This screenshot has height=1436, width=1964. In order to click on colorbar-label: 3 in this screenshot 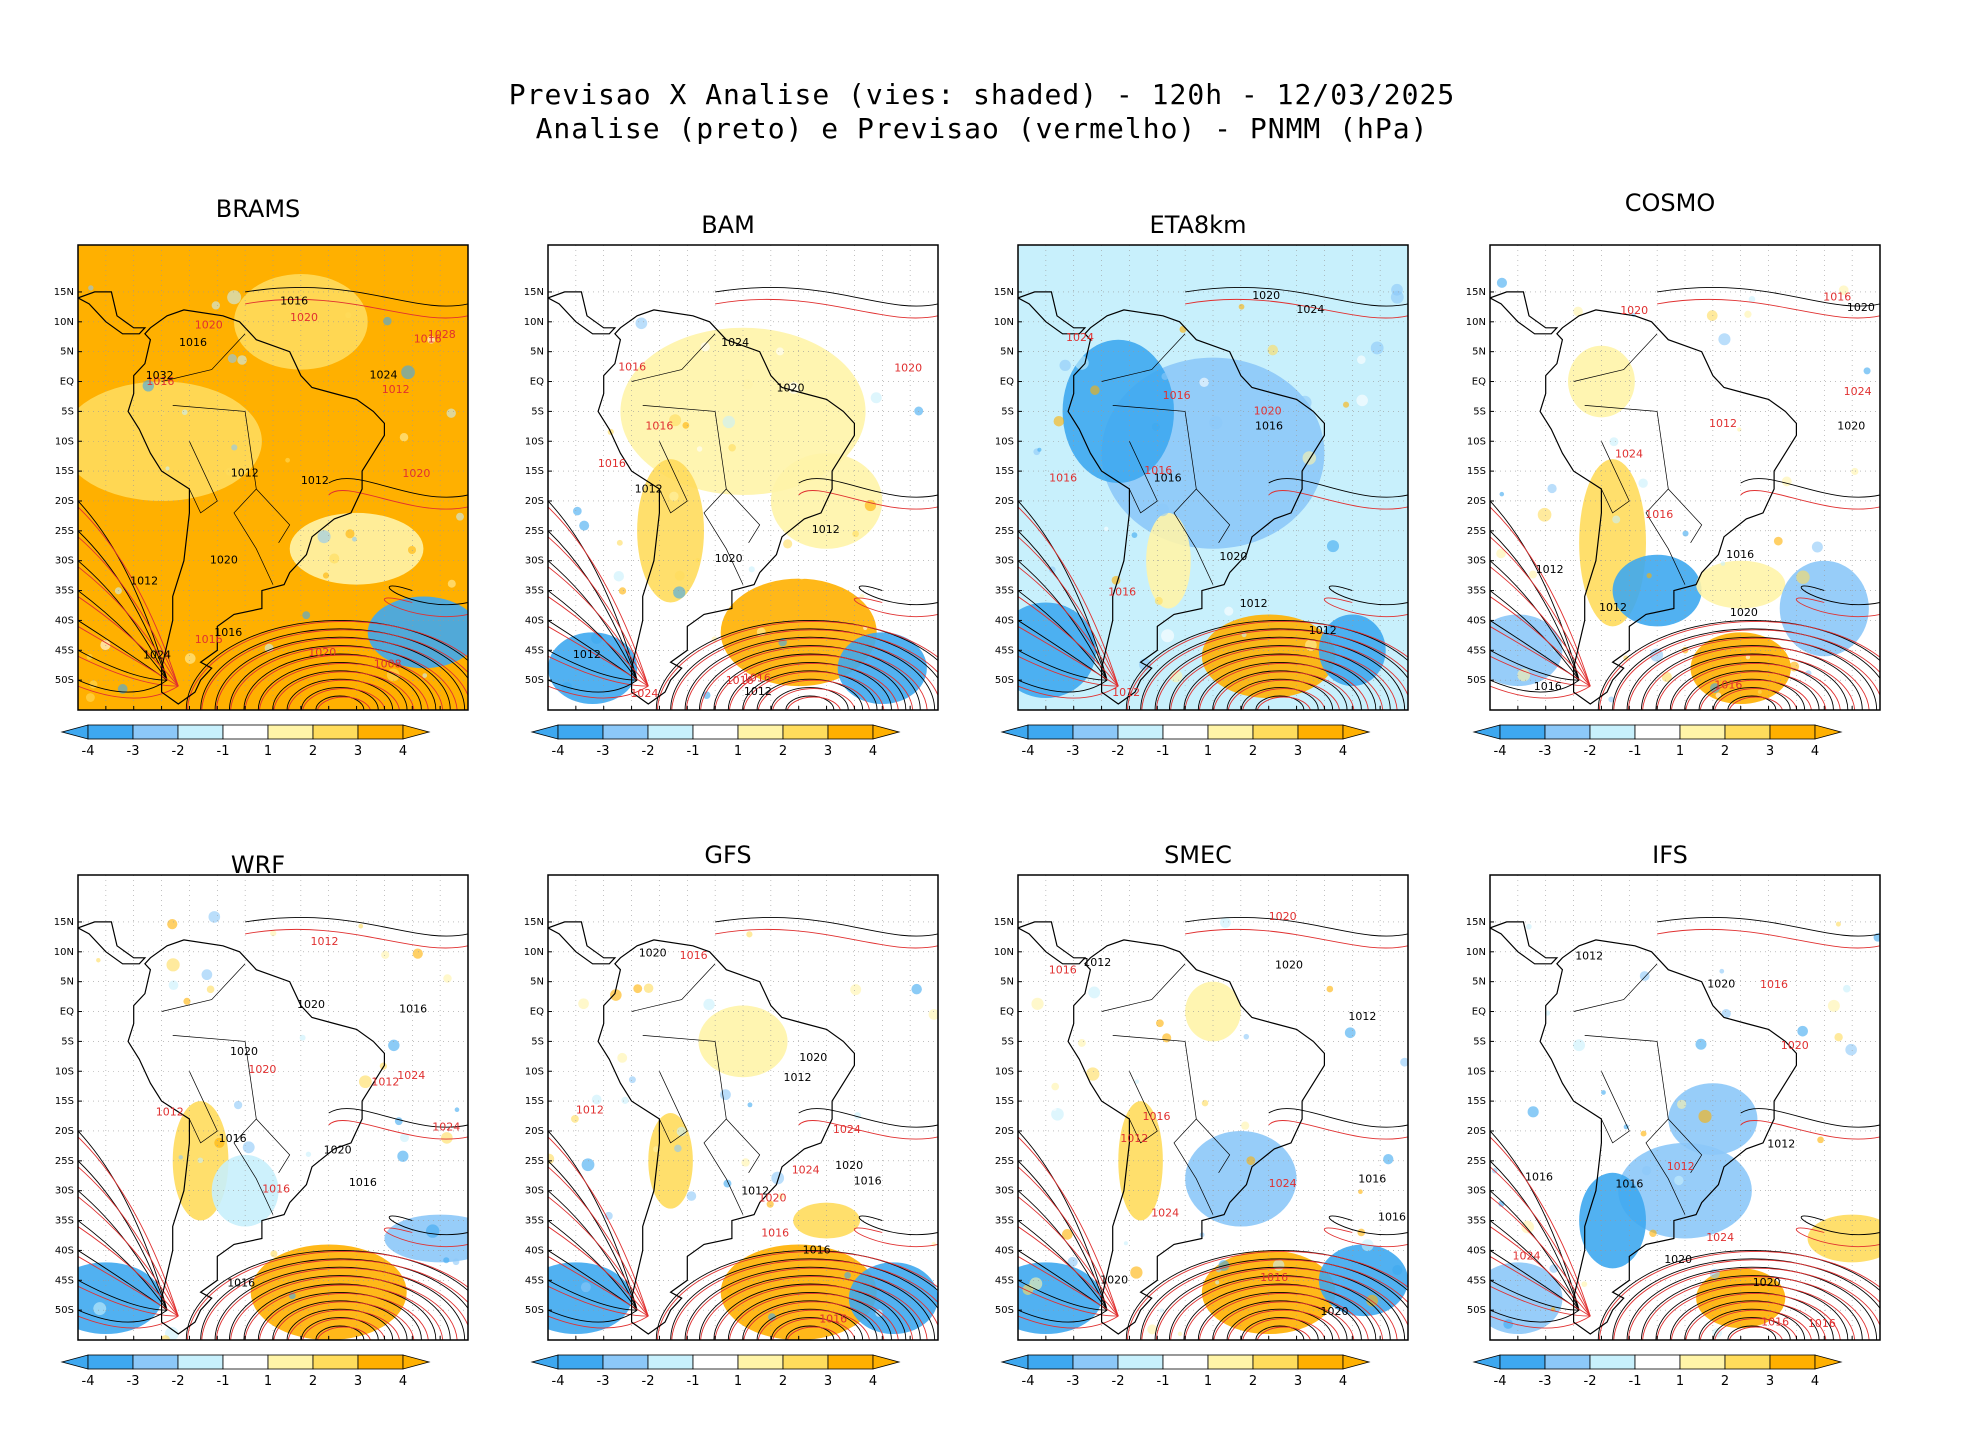, I will do `click(828, 1381)`.